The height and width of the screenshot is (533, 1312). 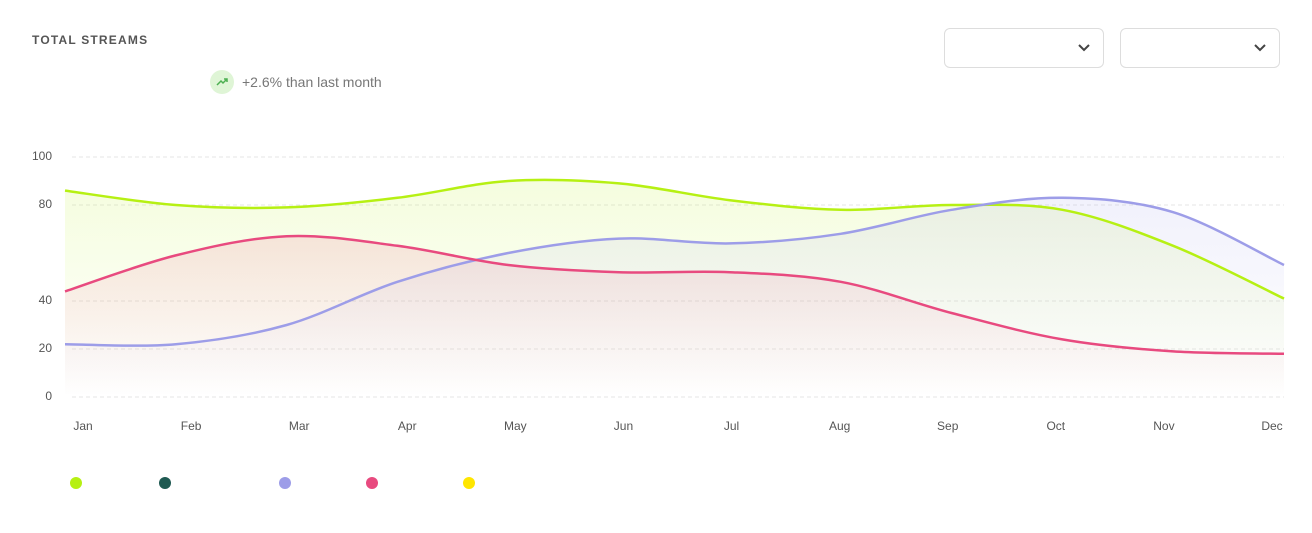 What do you see at coordinates (1055, 426) in the screenshot?
I see `x-tick-label: Oct` at bounding box center [1055, 426].